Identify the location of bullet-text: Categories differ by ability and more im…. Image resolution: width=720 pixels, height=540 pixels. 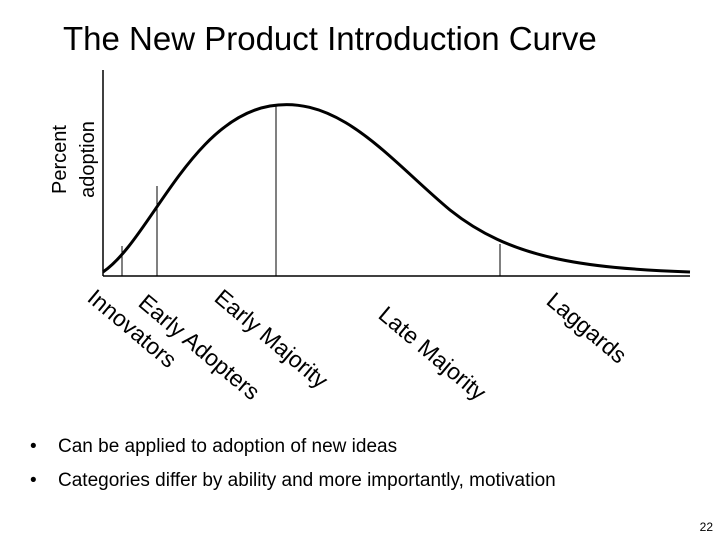
(307, 480).